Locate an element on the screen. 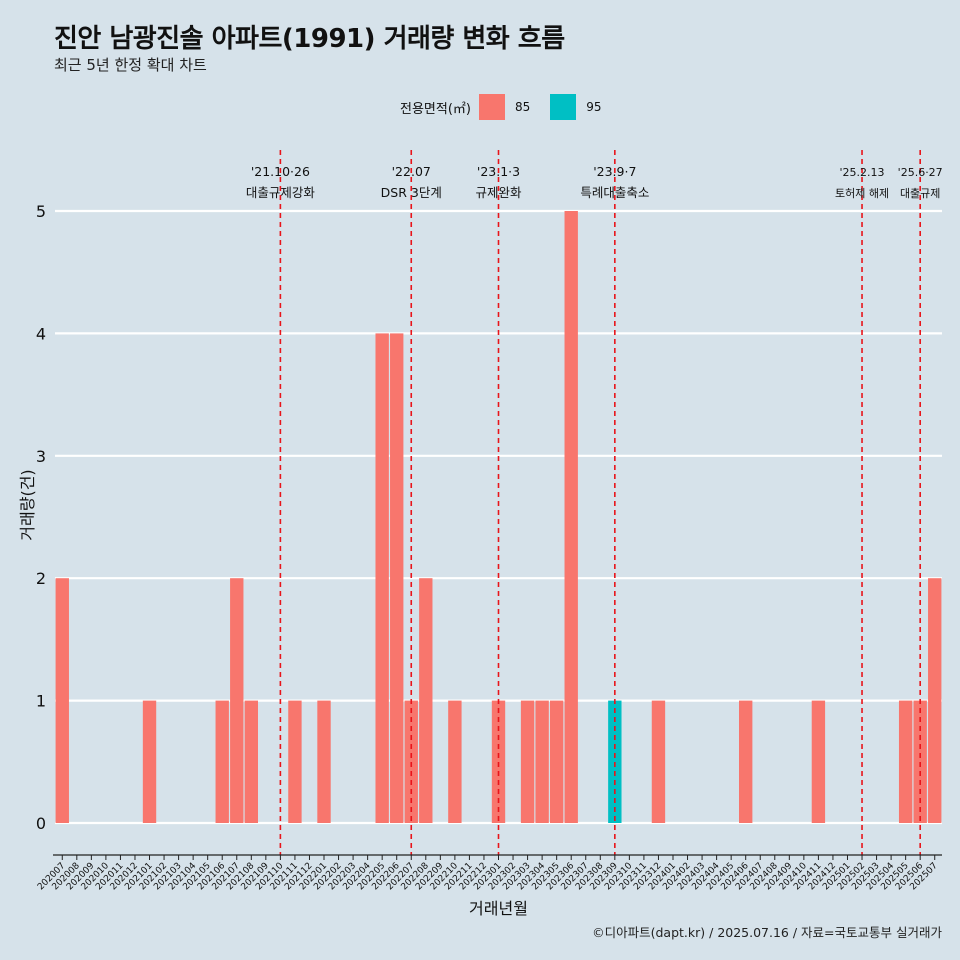  legend-item-85: 85 is located at coordinates (504, 107).